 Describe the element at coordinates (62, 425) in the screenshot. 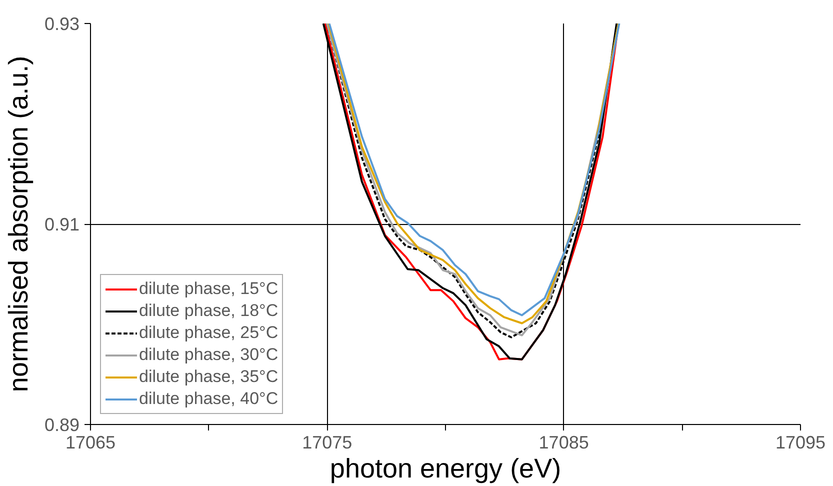

I see `y-tick-label: 0.89` at that location.